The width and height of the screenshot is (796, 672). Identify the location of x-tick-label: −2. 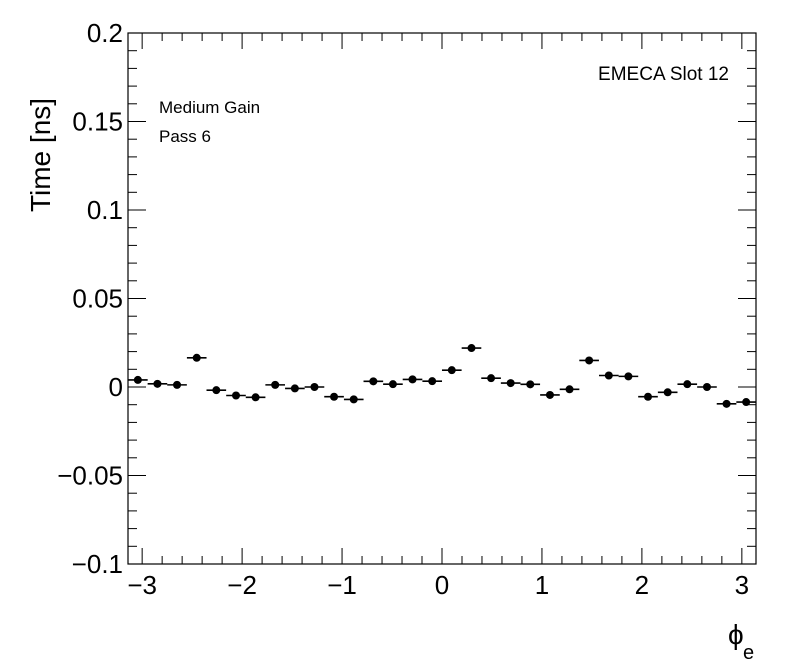
(242, 585).